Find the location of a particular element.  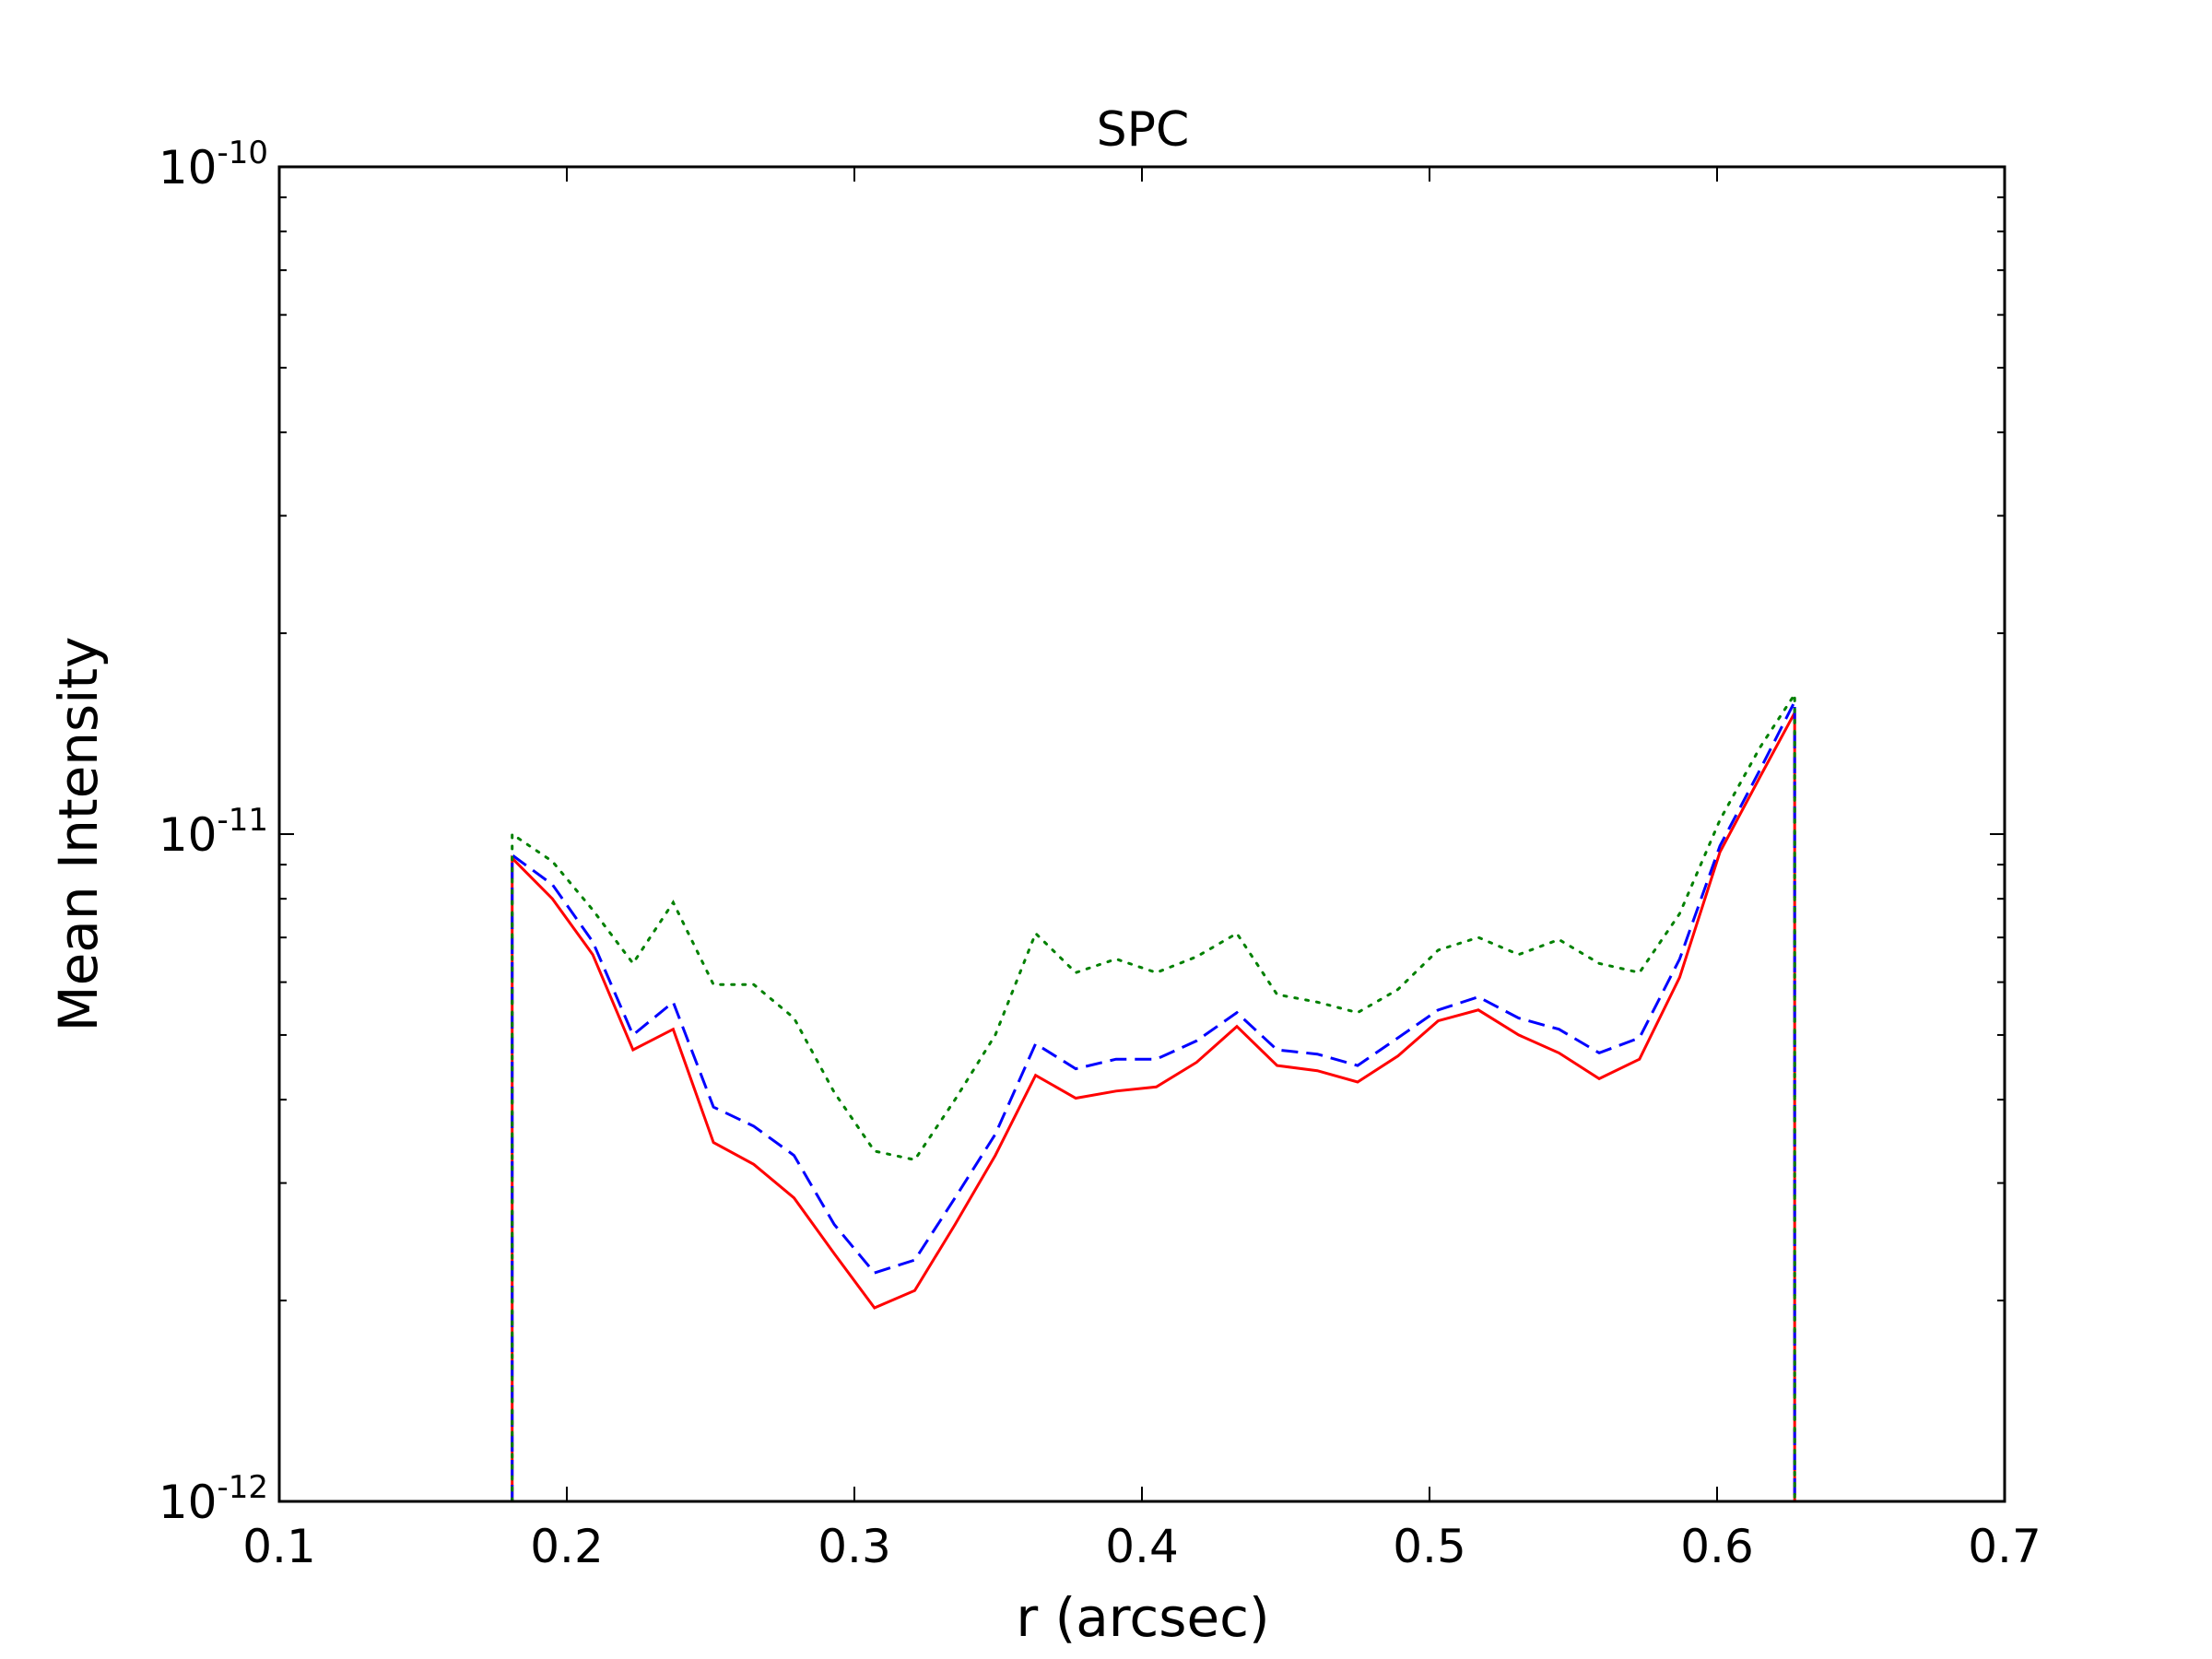

x-tick-labels: 0.1 0.2 0.3 0.4 0.5 0.6 0.7 is located at coordinates (1141, 1546).